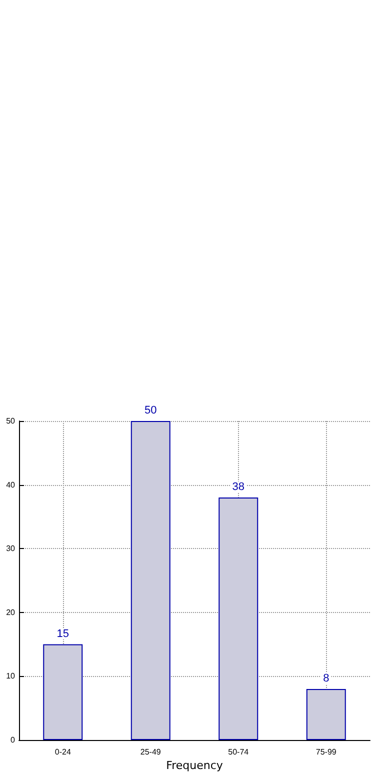 This screenshot has width=390, height=780. What do you see at coordinates (151, 752) in the screenshot?
I see `x-tick-label: 25-49` at bounding box center [151, 752].